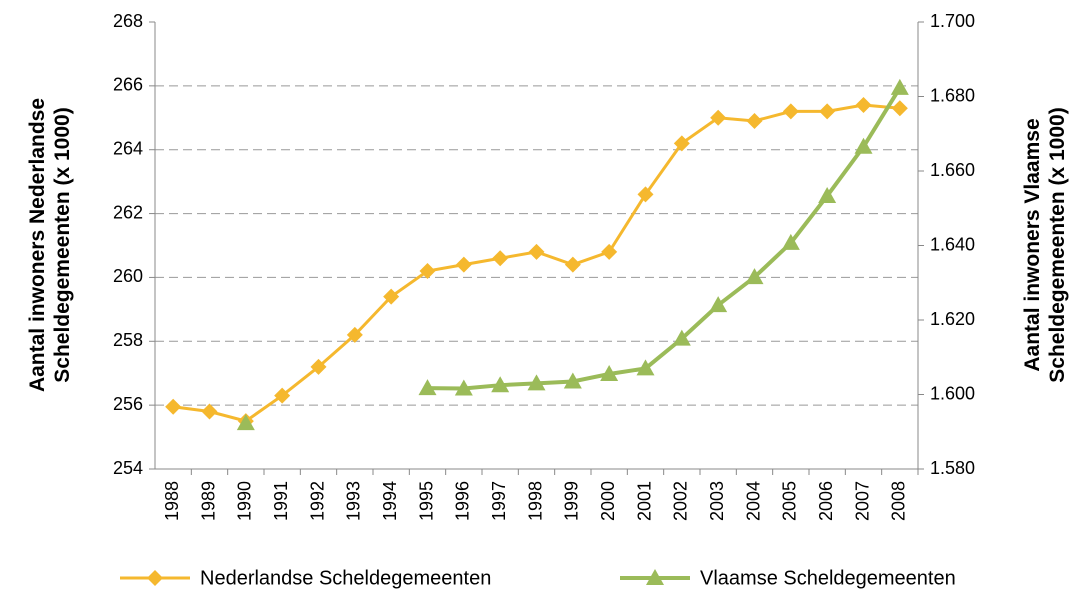  Describe the element at coordinates (354, 501) in the screenshot. I see `x-tick-label: 1993` at that location.